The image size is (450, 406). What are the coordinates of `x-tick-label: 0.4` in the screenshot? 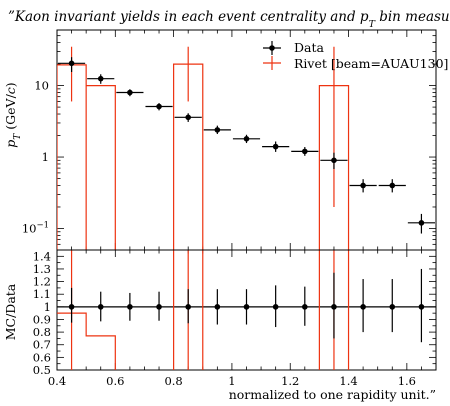 It's located at (57, 381).